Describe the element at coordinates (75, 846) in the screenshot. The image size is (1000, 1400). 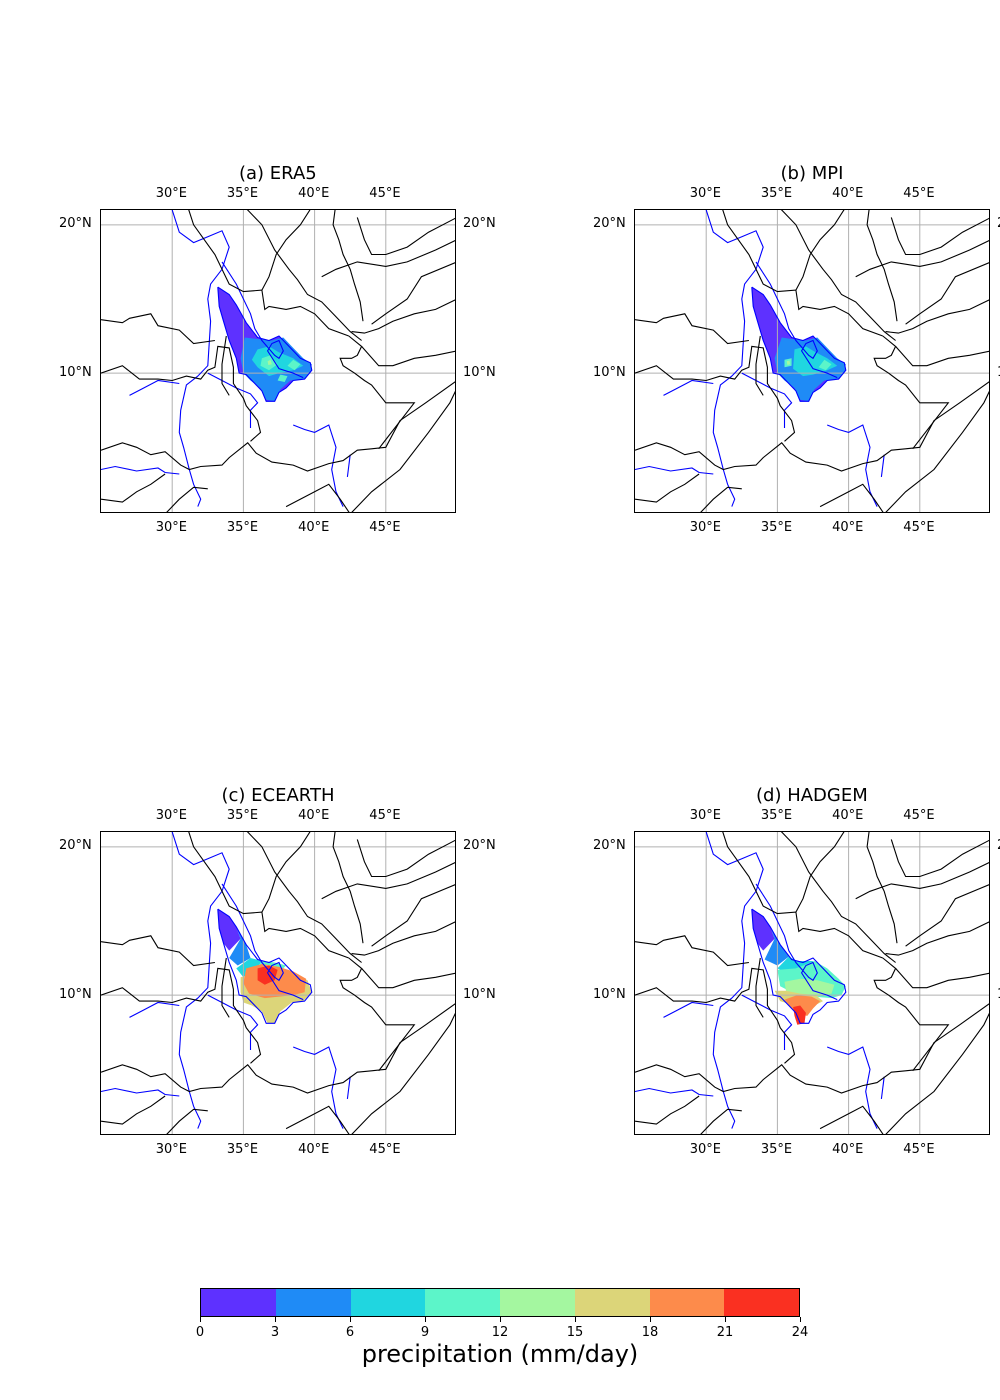
I see `lat-tick-left: 20°N` at that location.